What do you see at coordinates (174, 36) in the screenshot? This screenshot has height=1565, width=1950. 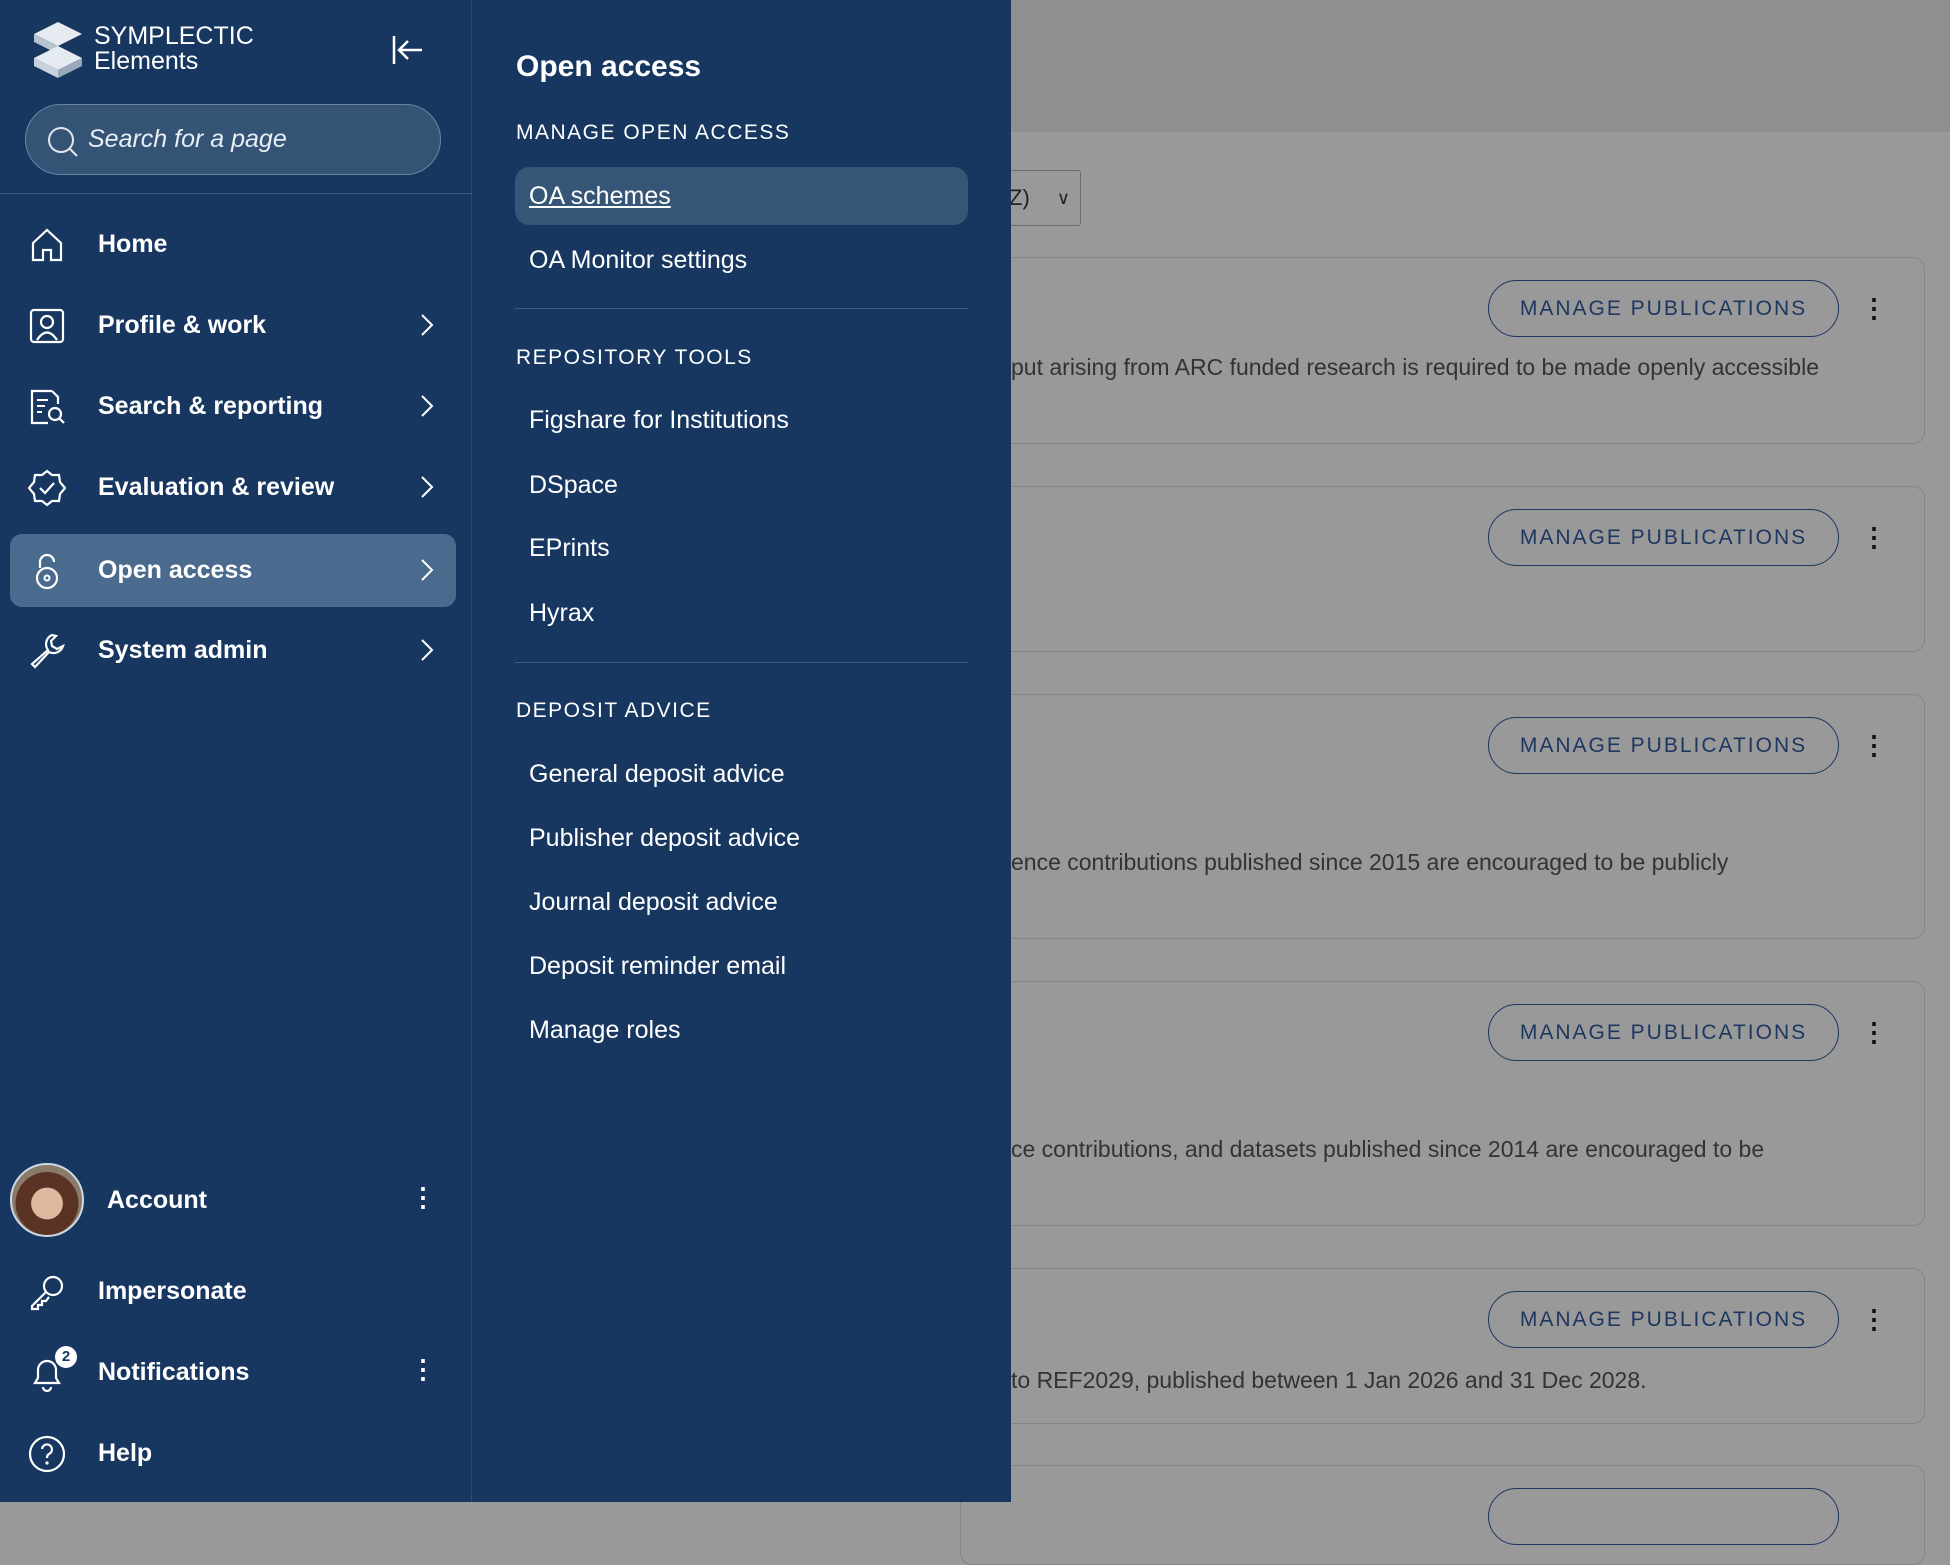 I see `brand-name: SYMPLECTIC` at bounding box center [174, 36].